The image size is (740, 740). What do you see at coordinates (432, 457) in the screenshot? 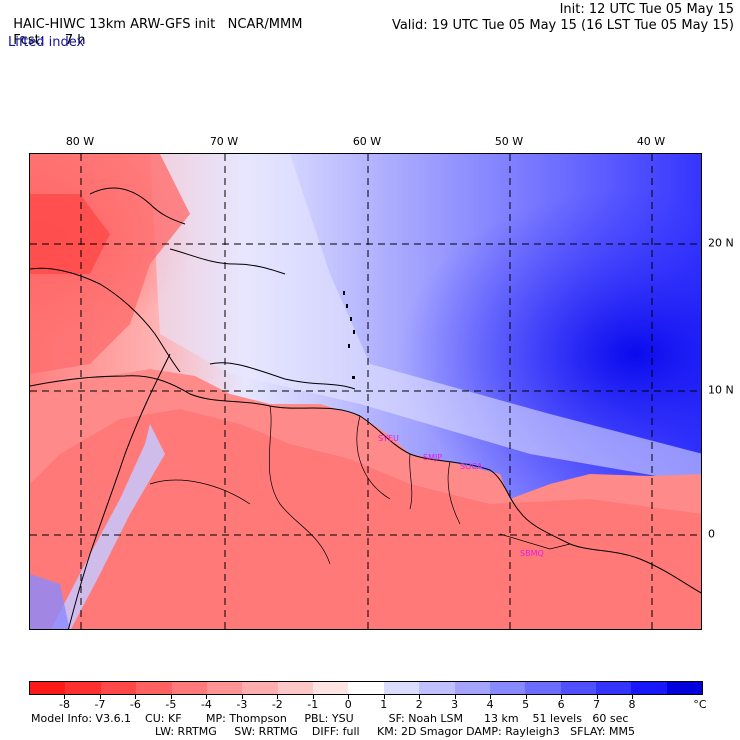
I see `station-smjp: SMJP` at bounding box center [432, 457].